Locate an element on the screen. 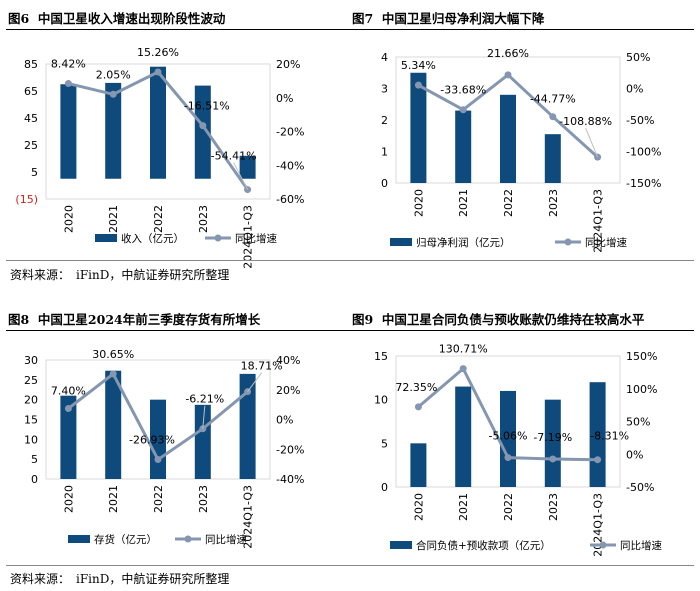 The width and height of the screenshot is (700, 591). data-label: 18.71% is located at coordinates (262, 366).